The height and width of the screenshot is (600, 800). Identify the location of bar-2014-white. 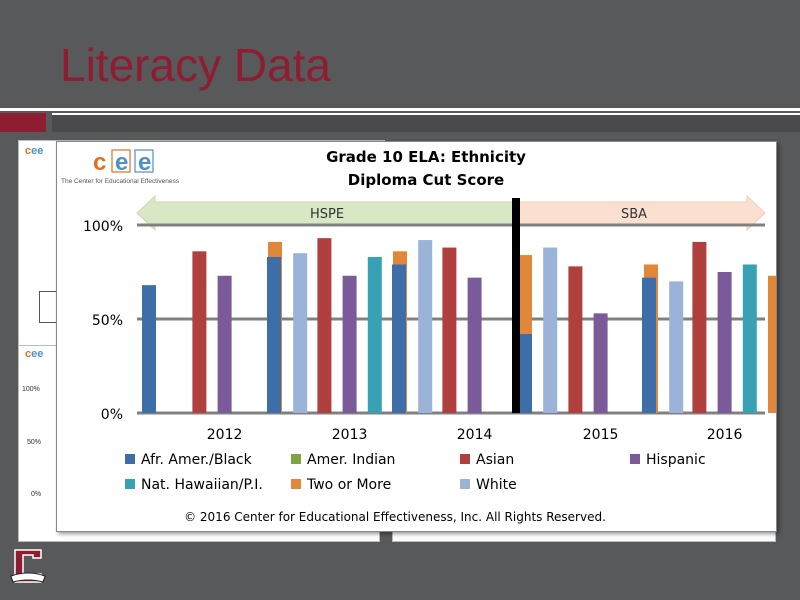
(550, 330).